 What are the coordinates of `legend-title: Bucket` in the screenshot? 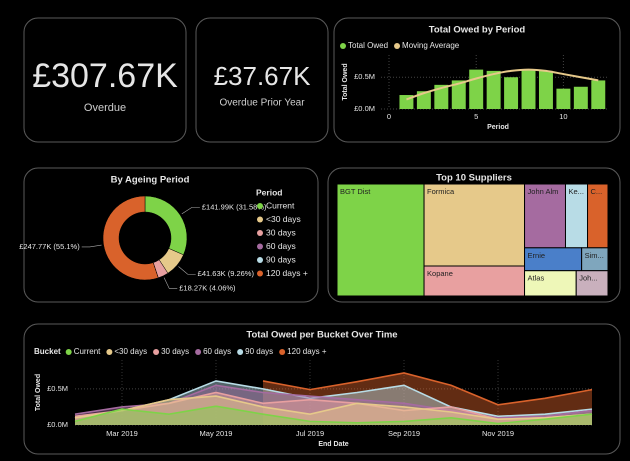 It's located at (47, 351).